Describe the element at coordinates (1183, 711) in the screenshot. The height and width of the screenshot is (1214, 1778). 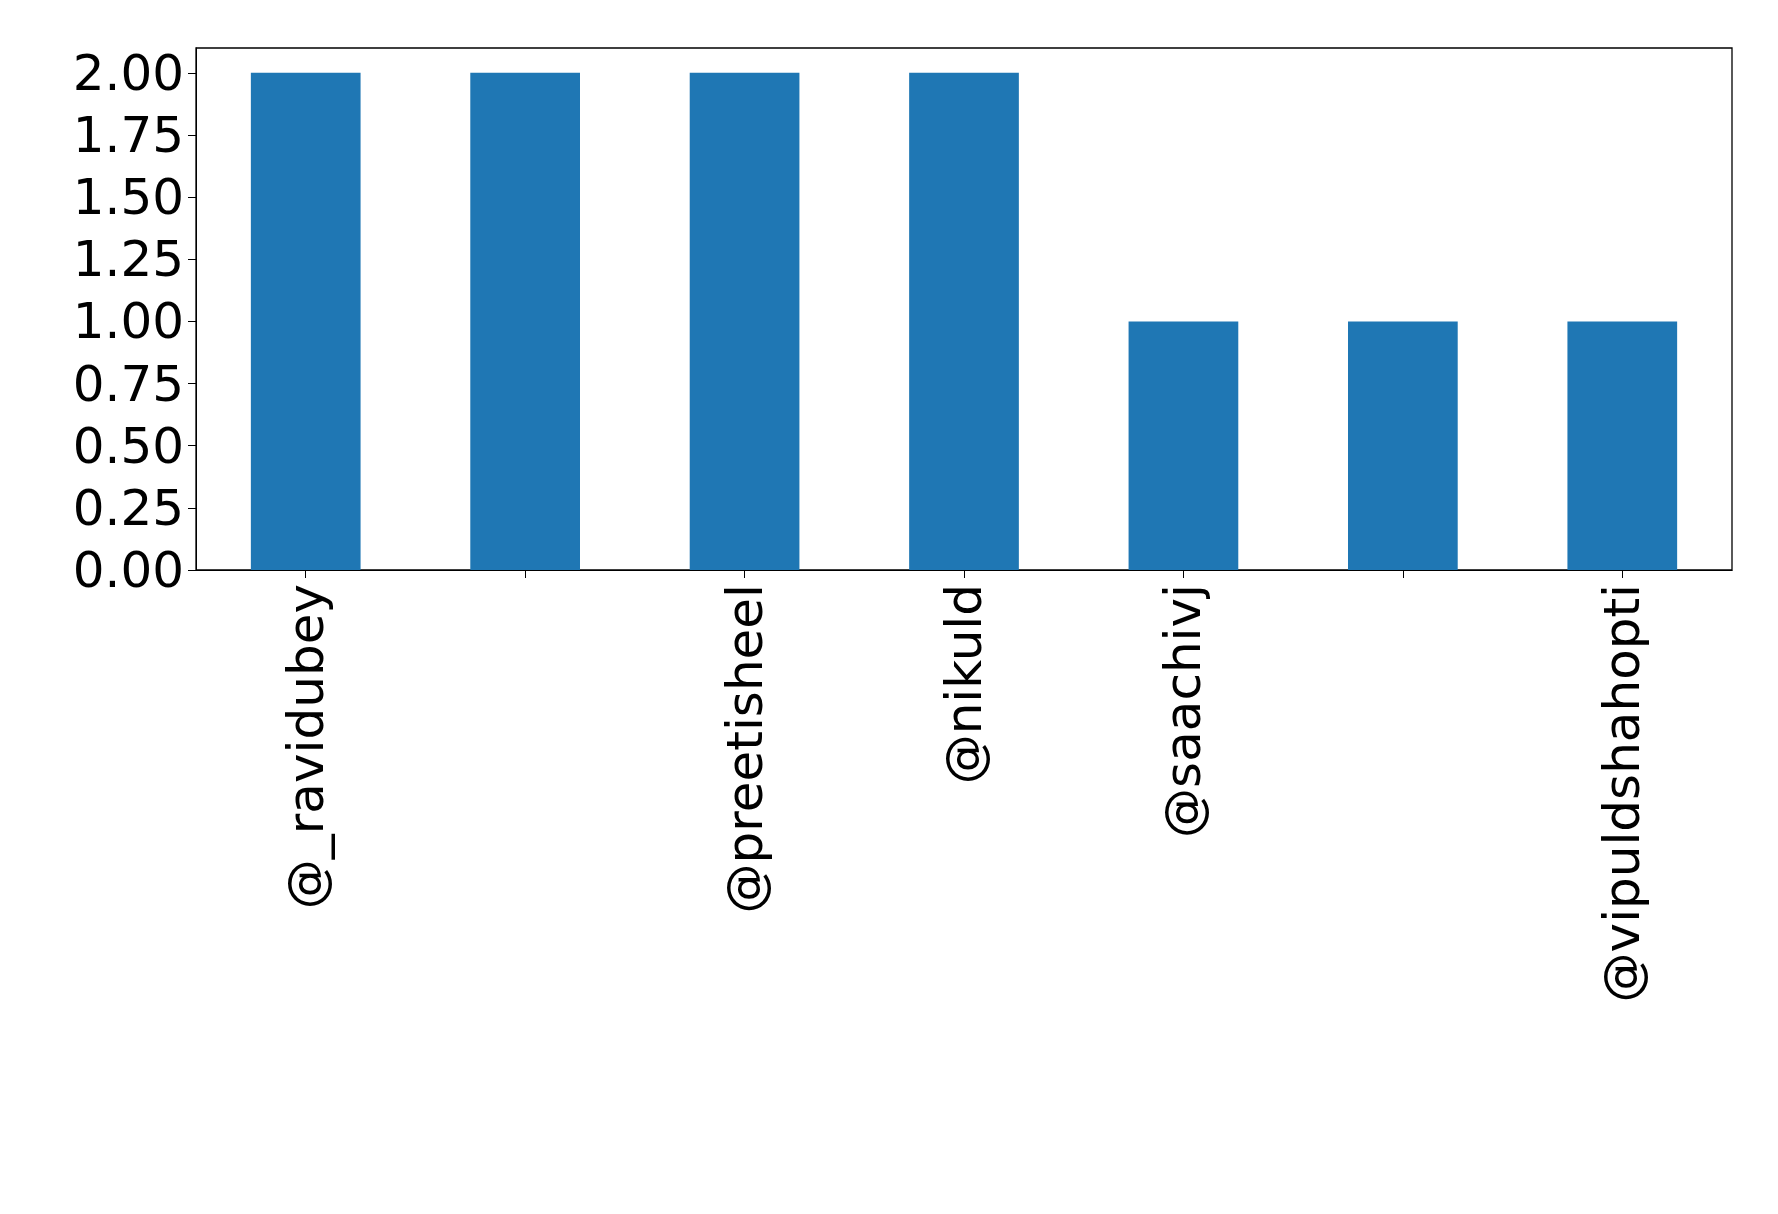
I see `x-tick-label: @saachivj` at that location.